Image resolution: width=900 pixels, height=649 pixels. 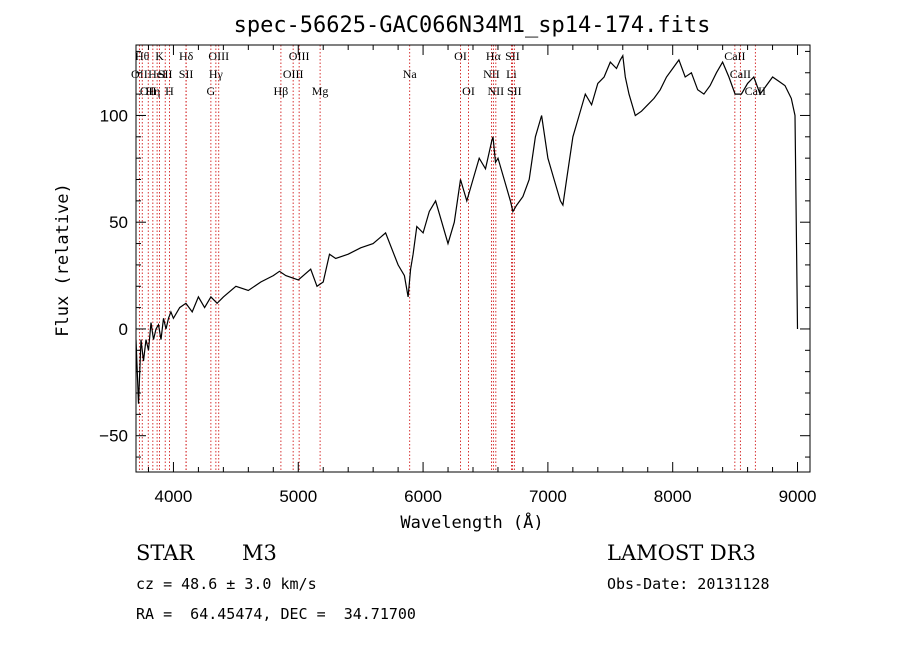 What do you see at coordinates (123, 329) in the screenshot?
I see `y-tick-label: 0` at bounding box center [123, 329].